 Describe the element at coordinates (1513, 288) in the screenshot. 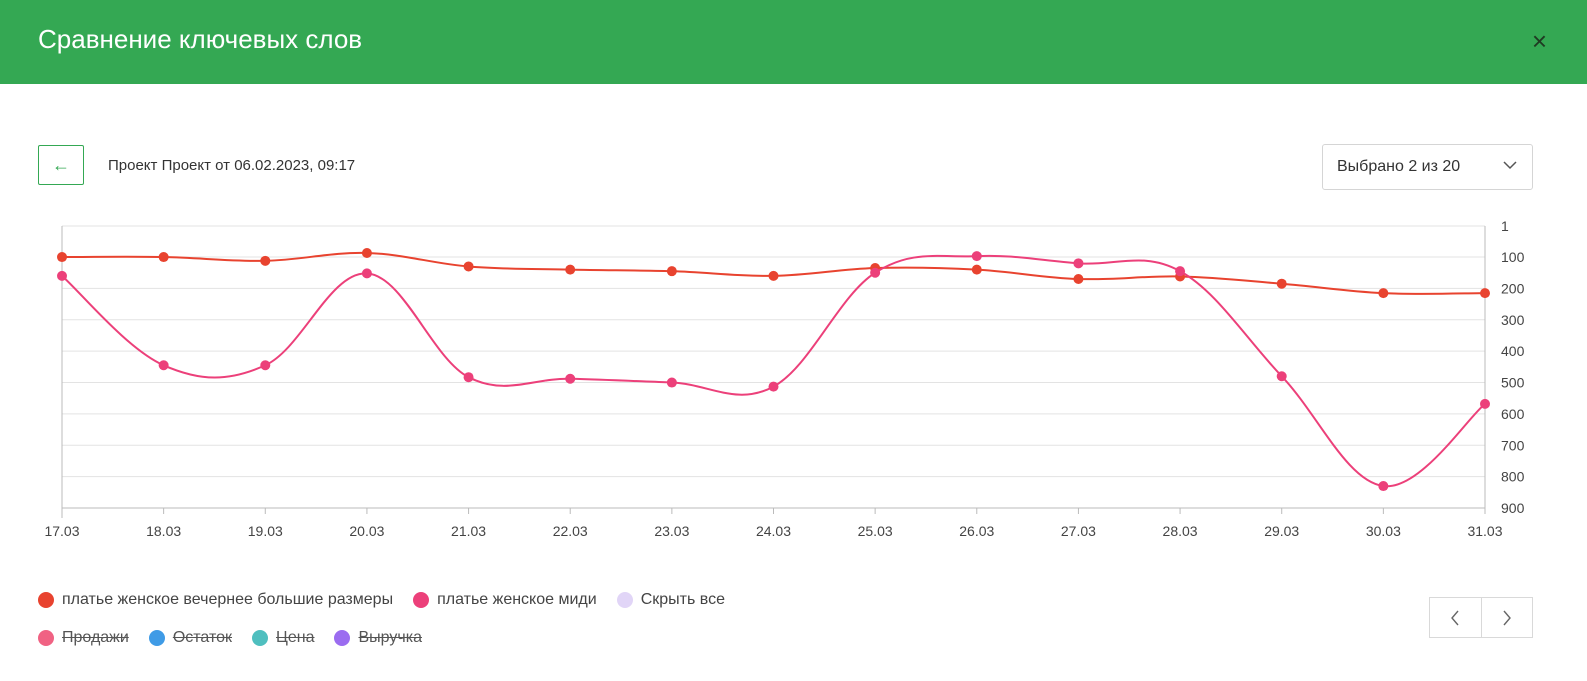

I see `y-tick-label: 200` at that location.